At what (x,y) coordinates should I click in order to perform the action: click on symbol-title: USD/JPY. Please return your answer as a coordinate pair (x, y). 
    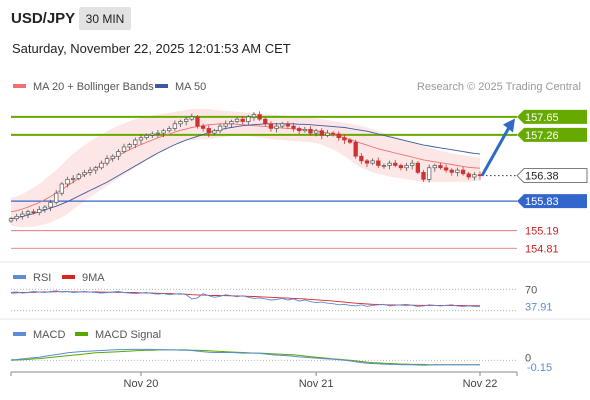
    Looking at the image, I should click on (43, 18).